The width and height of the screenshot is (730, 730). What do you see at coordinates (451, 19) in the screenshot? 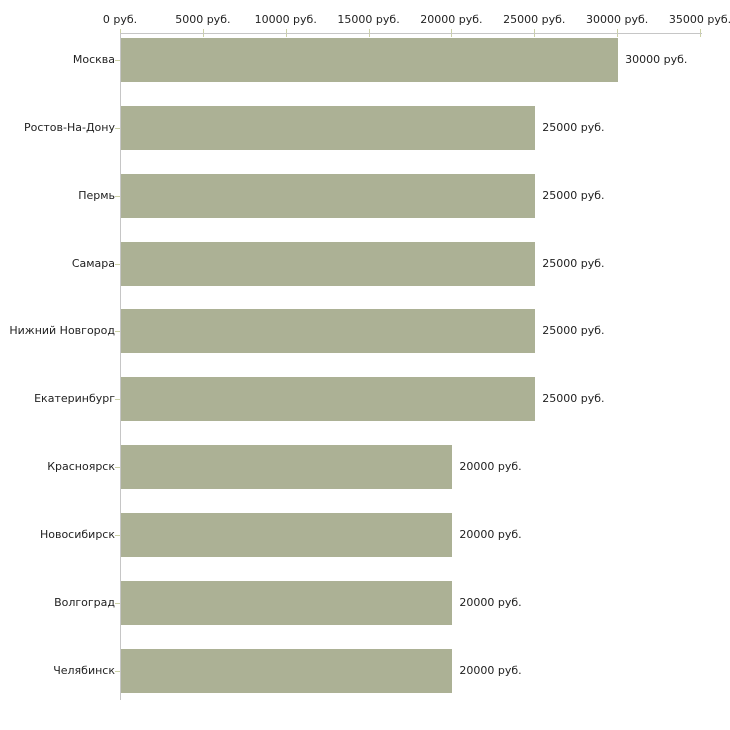
I see `x-tick-label: 20000 руб.` at bounding box center [451, 19].